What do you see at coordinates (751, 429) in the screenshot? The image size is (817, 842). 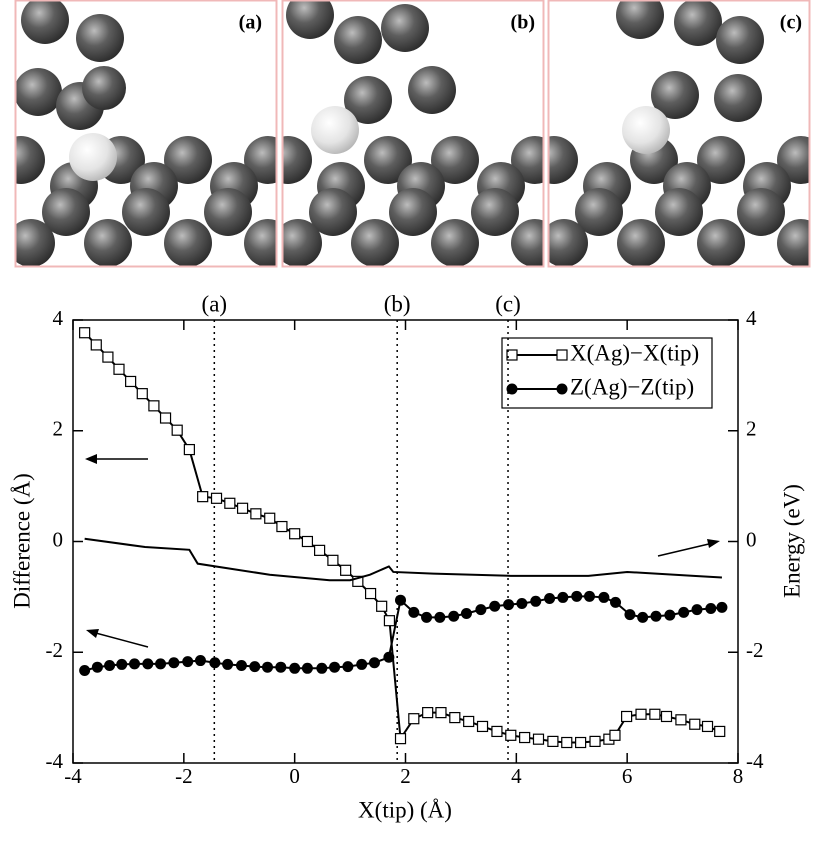 I see `y2-tick-label: 2` at bounding box center [751, 429].